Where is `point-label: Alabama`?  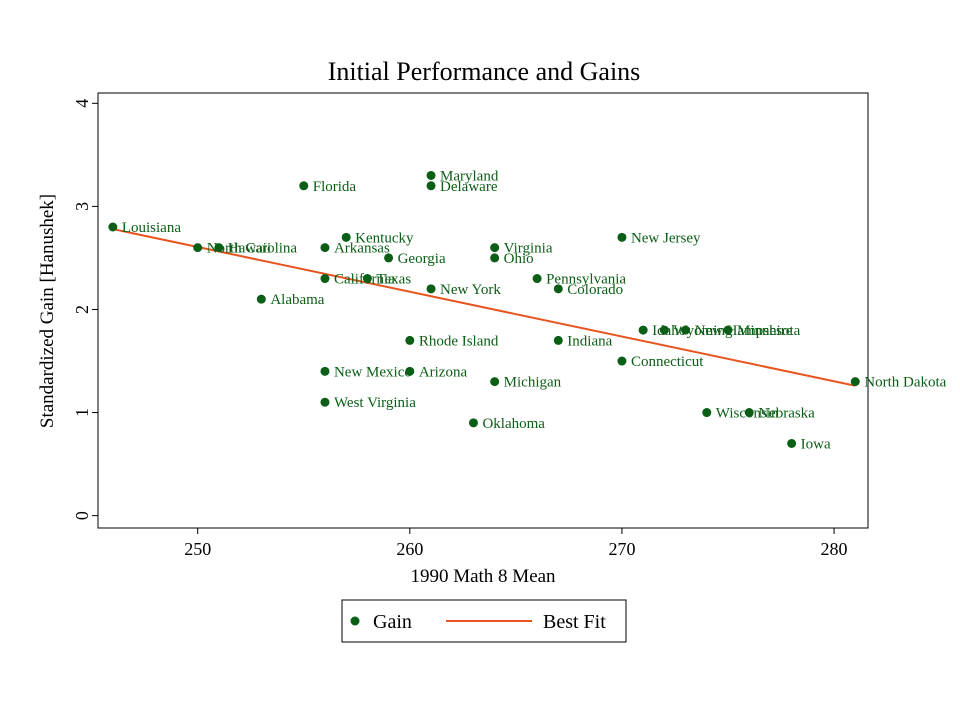 point-label: Alabama is located at coordinates (297, 300).